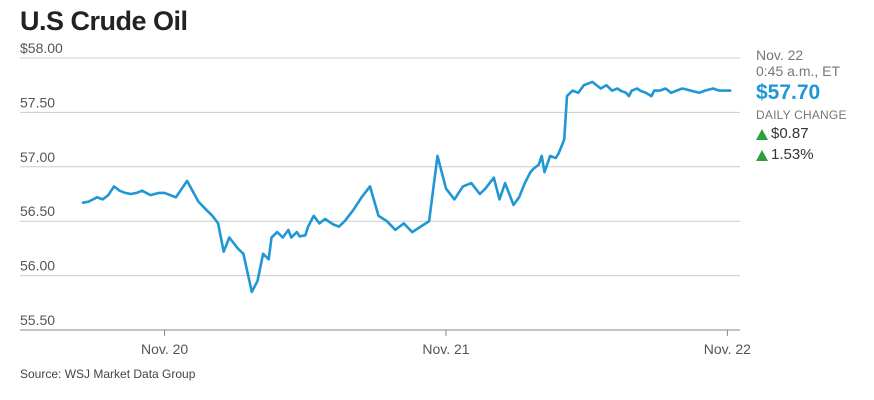 Image resolution: width=874 pixels, height=400 pixels. I want to click on quote-time: 0:45 a.m., ET, so click(798, 71).